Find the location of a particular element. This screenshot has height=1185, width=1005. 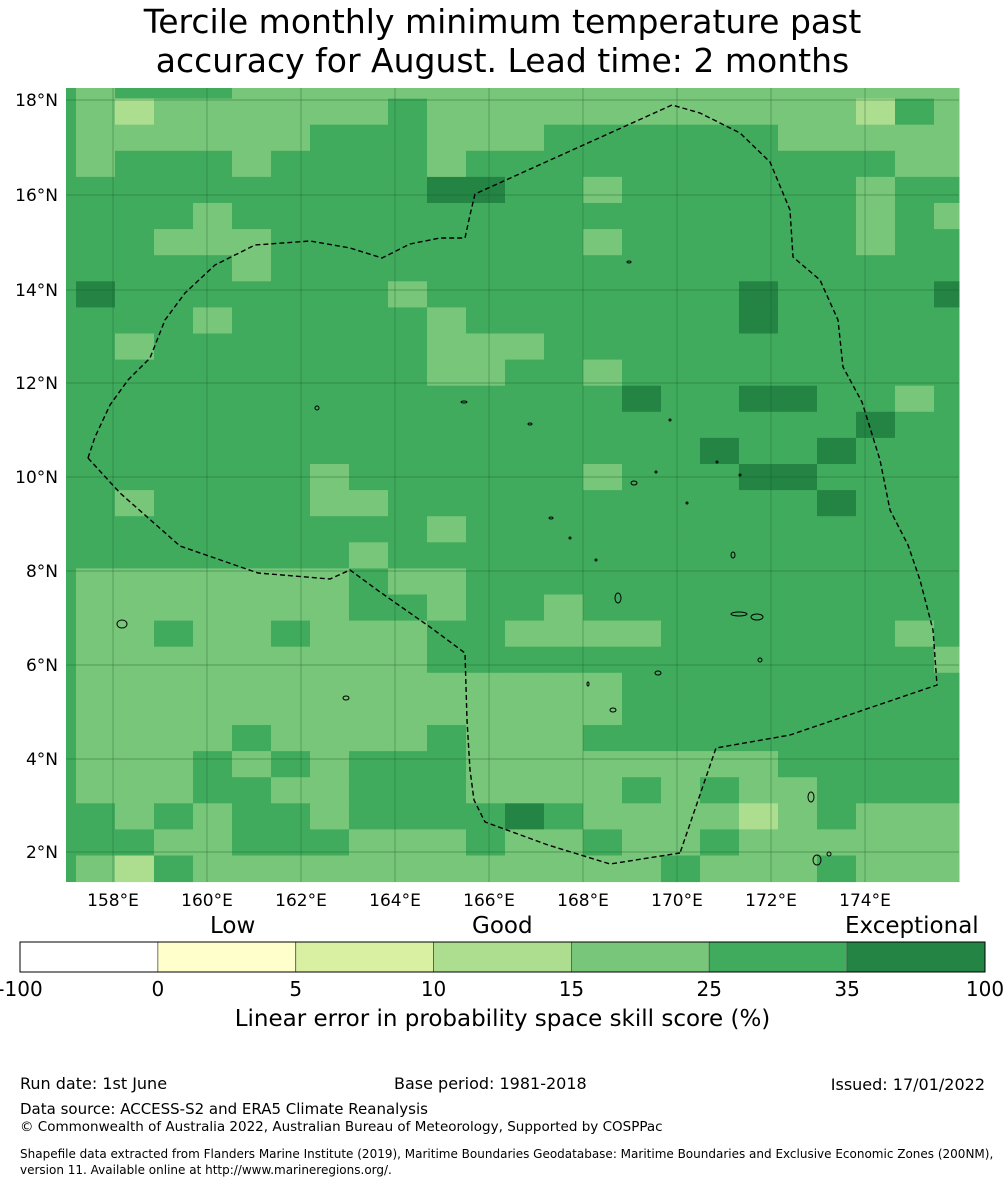

latitude-label: 18°N is located at coordinates (36, 101).